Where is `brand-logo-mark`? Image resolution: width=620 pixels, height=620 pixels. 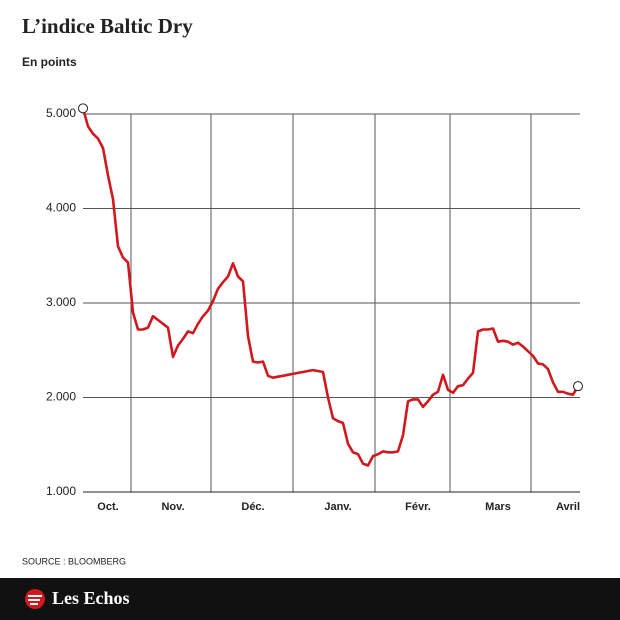 brand-logo-mark is located at coordinates (35, 600).